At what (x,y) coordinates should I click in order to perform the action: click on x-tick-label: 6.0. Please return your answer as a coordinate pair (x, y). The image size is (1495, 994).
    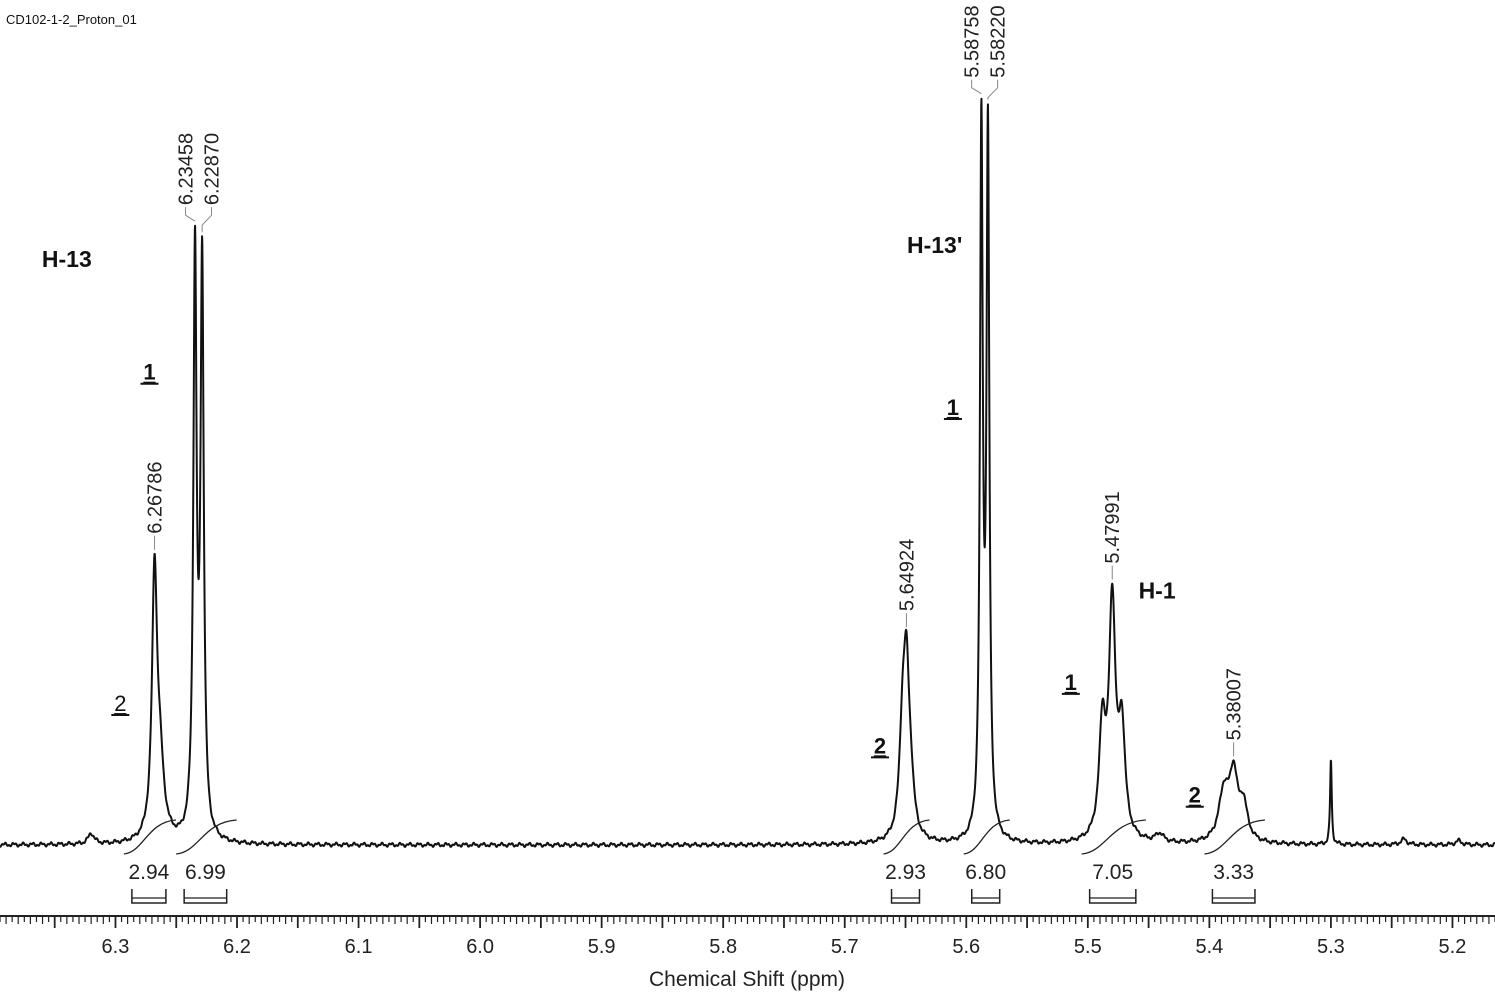
    Looking at the image, I should click on (480, 947).